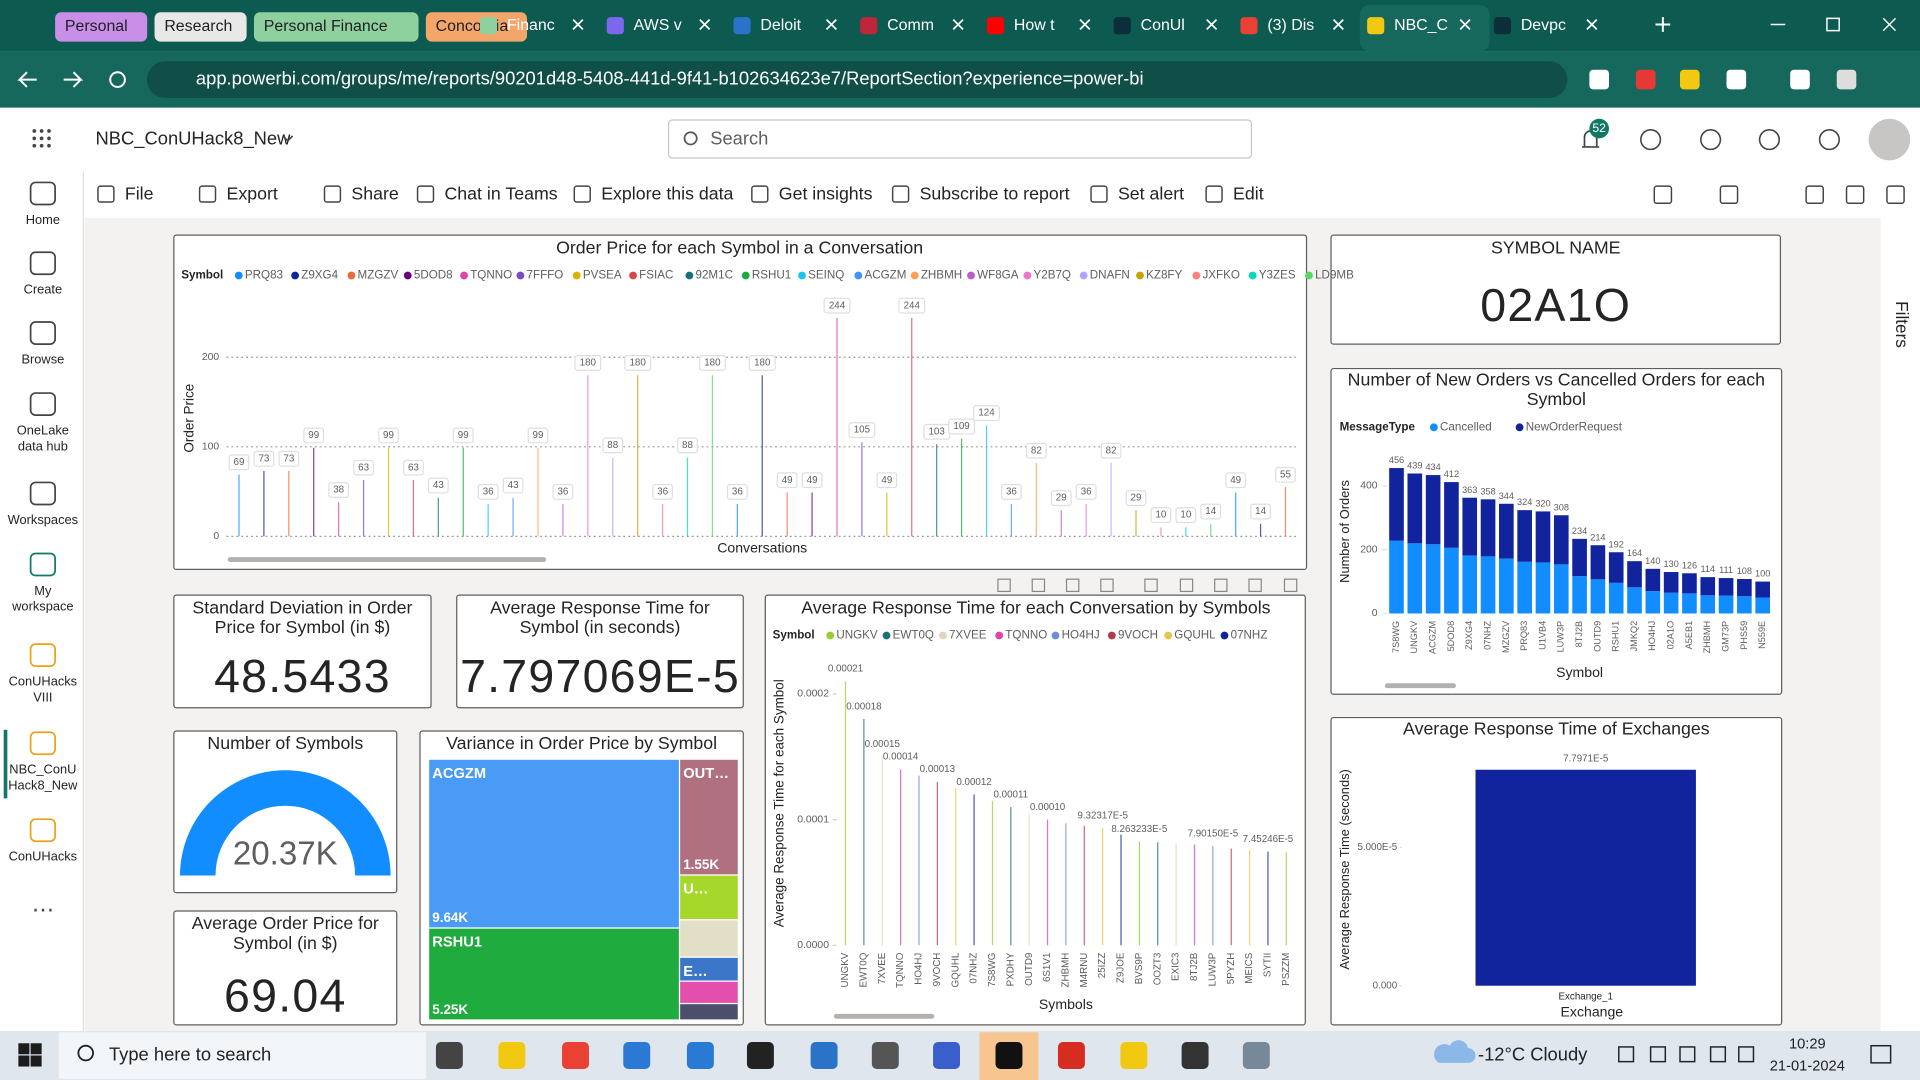 The image size is (1920, 1080). I want to click on tab-group-label: Research, so click(198, 26).